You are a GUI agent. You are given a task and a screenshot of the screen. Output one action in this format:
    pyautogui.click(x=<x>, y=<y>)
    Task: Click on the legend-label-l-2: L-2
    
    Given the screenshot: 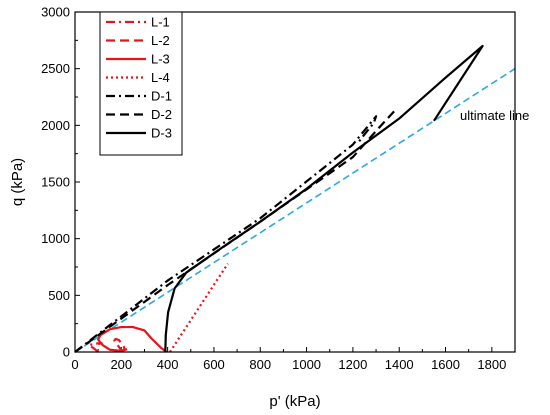 What is the action you would take?
    pyautogui.click(x=160, y=40)
    